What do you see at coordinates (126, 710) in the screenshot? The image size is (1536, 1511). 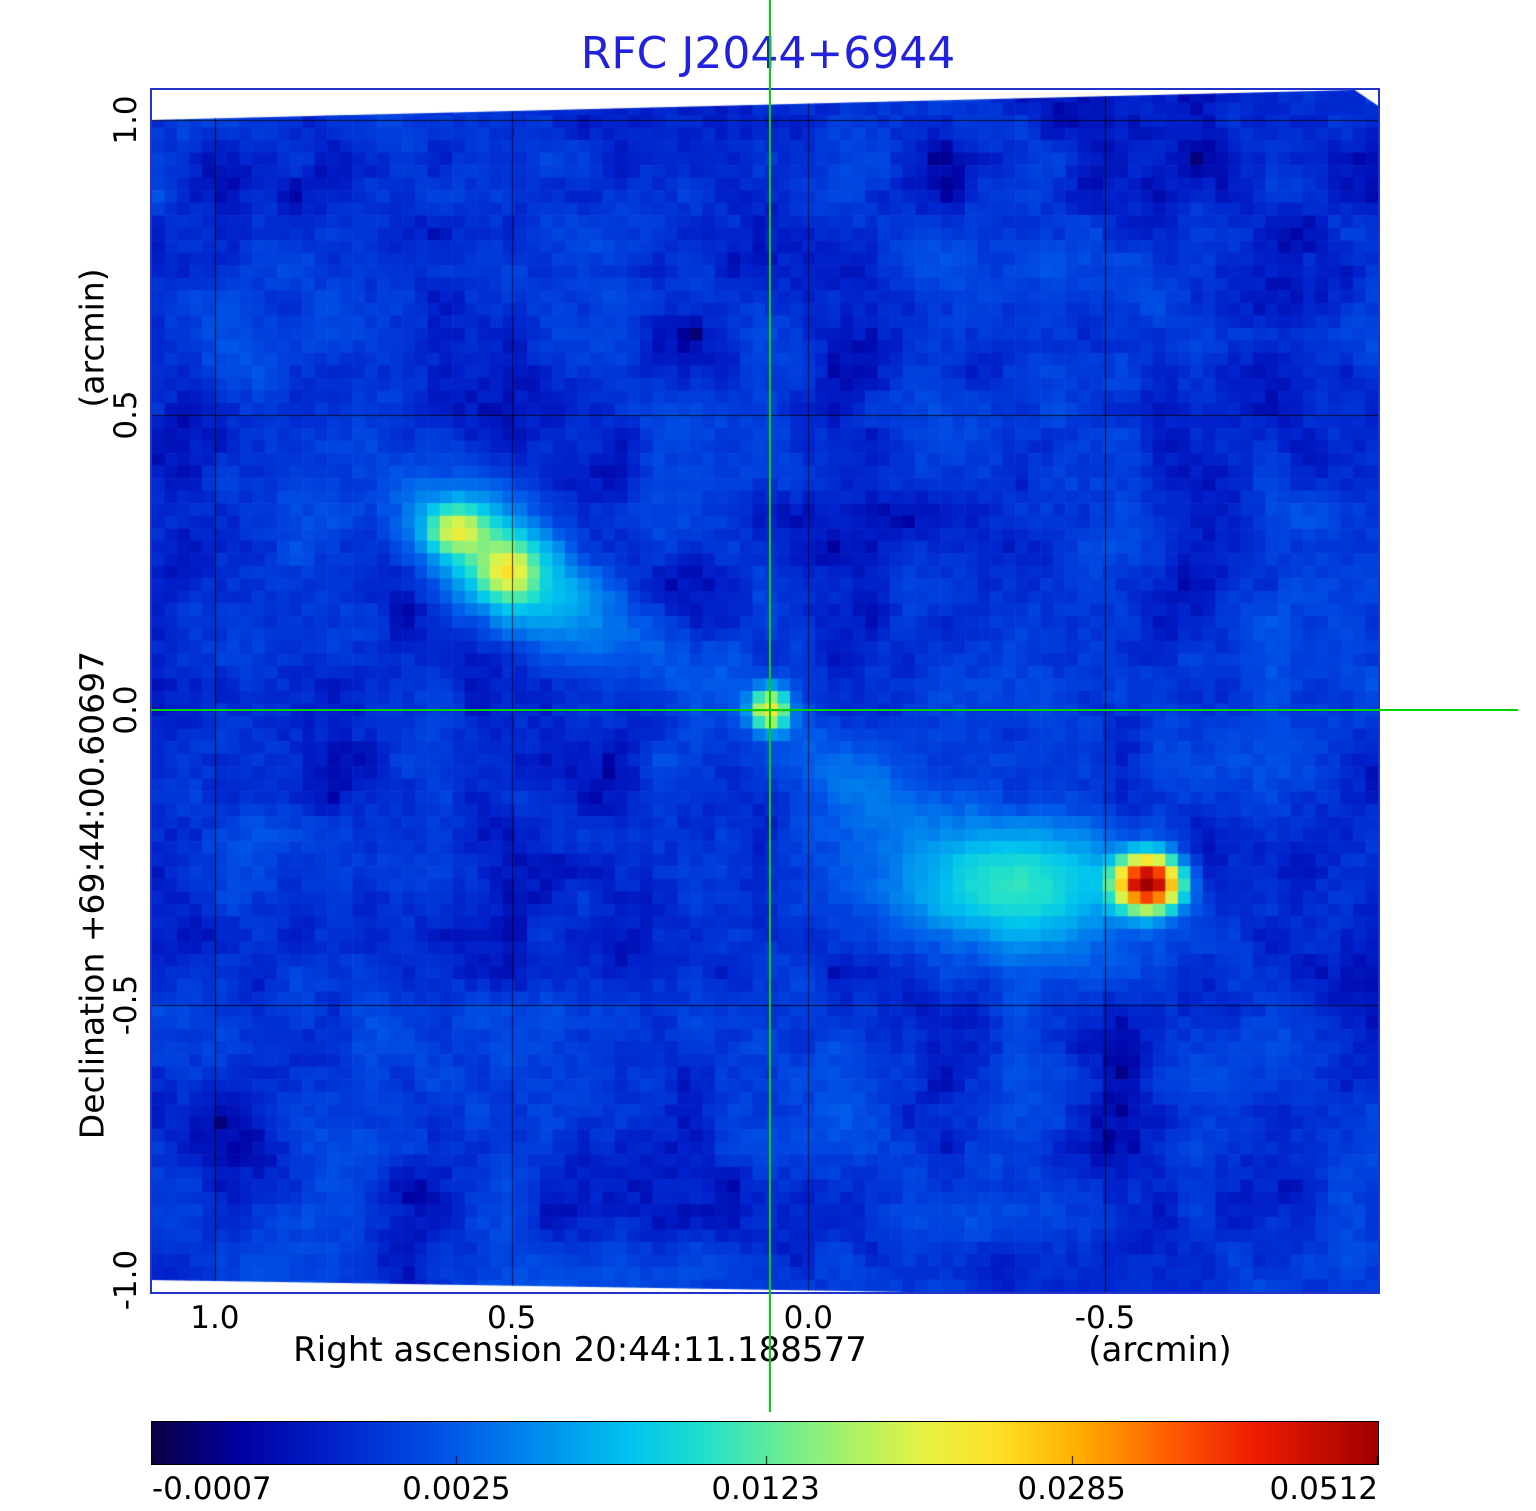 I see `y-tick-label: 0.0` at bounding box center [126, 710].